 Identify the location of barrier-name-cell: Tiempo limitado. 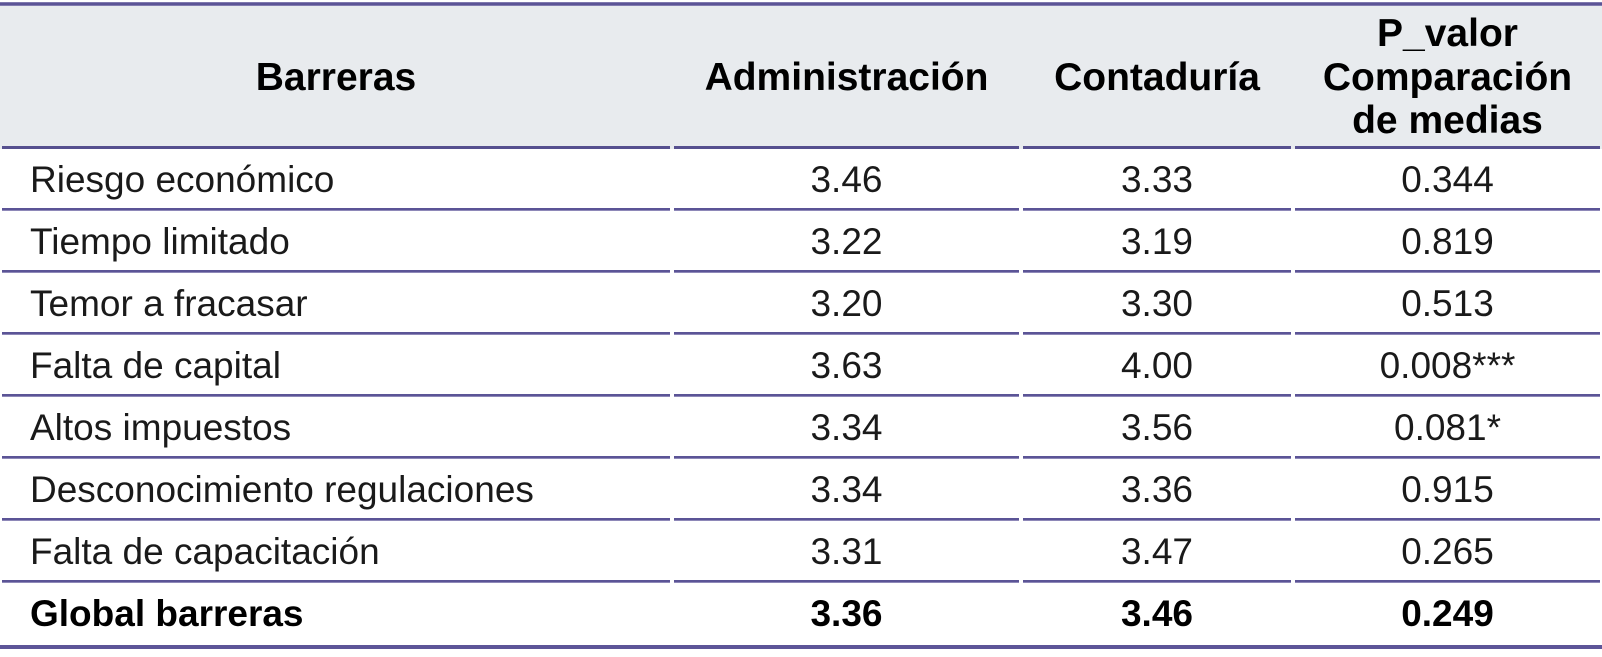
(336, 242).